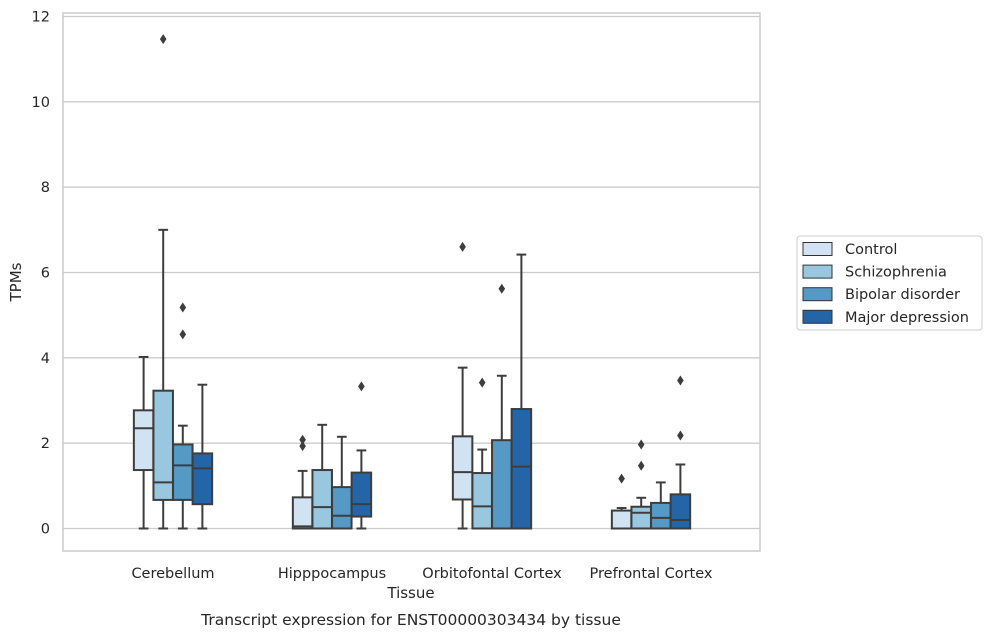  What do you see at coordinates (410, 593) in the screenshot?
I see `x-axis-label: Tissue` at bounding box center [410, 593].